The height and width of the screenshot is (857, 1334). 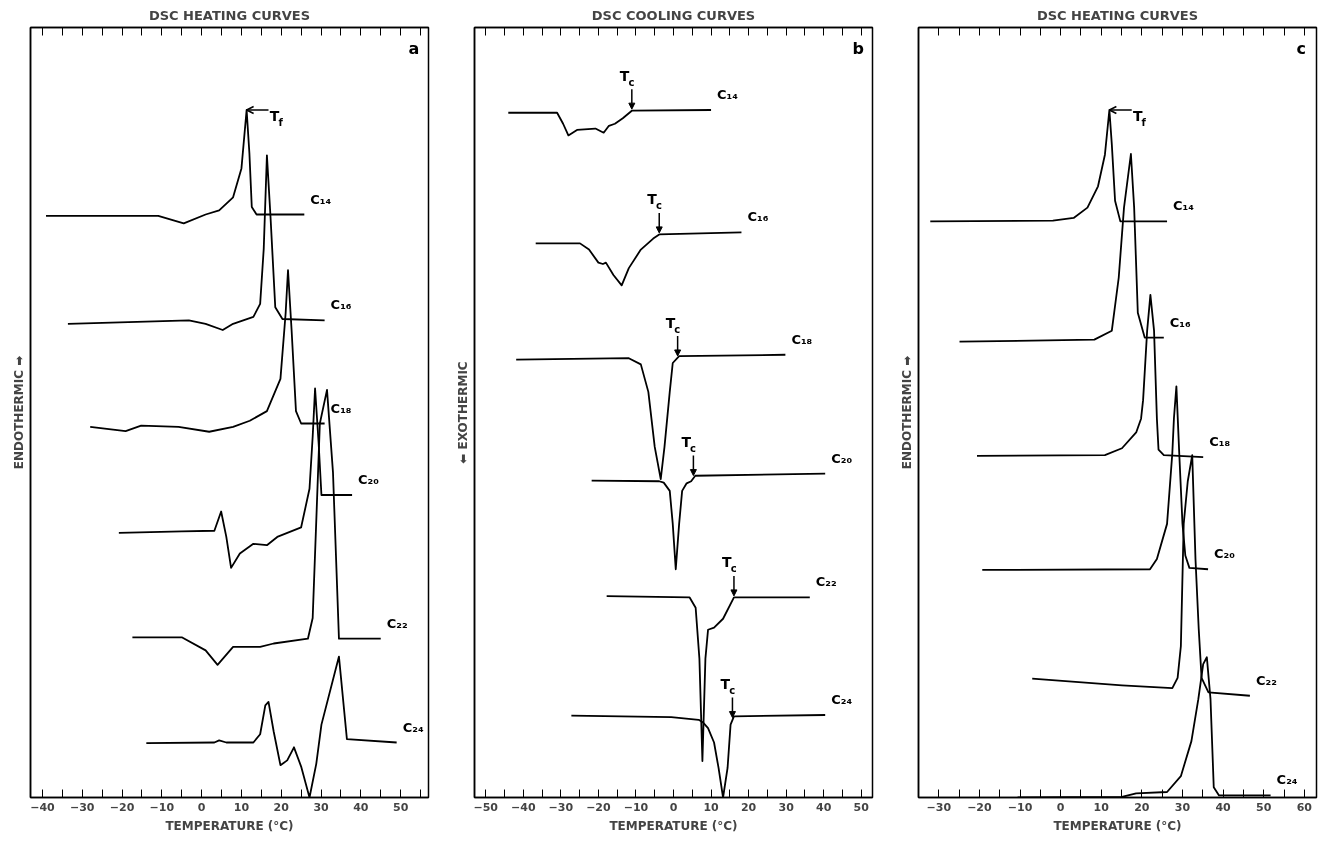 I want to click on text: c, so click(x=1301, y=48).